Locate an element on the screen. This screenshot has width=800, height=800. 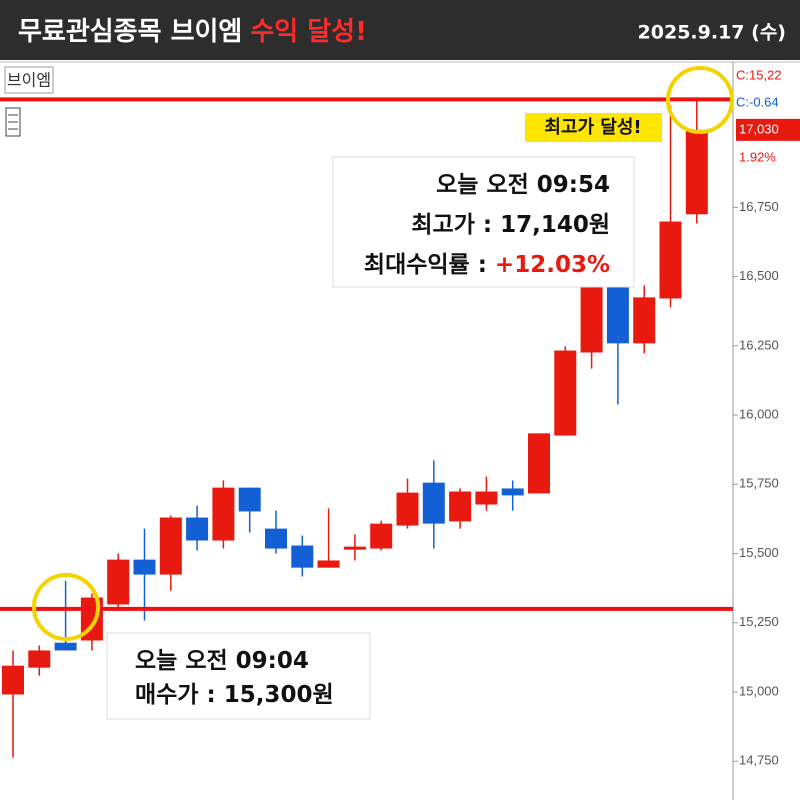
symbol-box is located at coordinates (29, 80).